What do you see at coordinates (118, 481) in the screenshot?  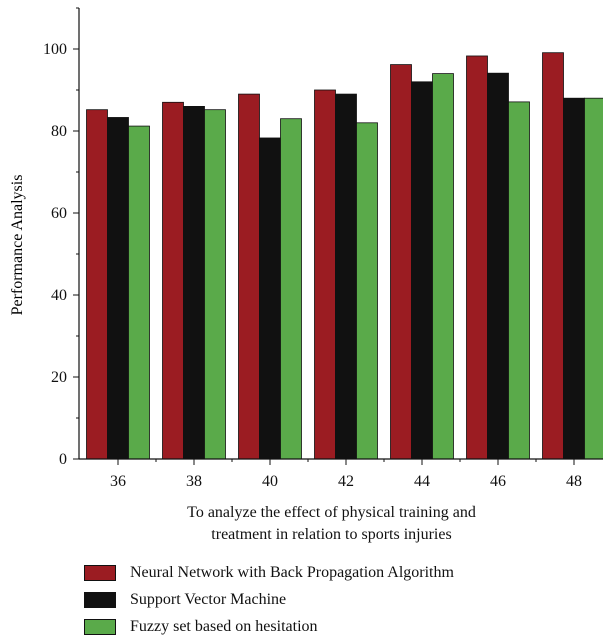 I see `x-tick-label: 36` at bounding box center [118, 481].